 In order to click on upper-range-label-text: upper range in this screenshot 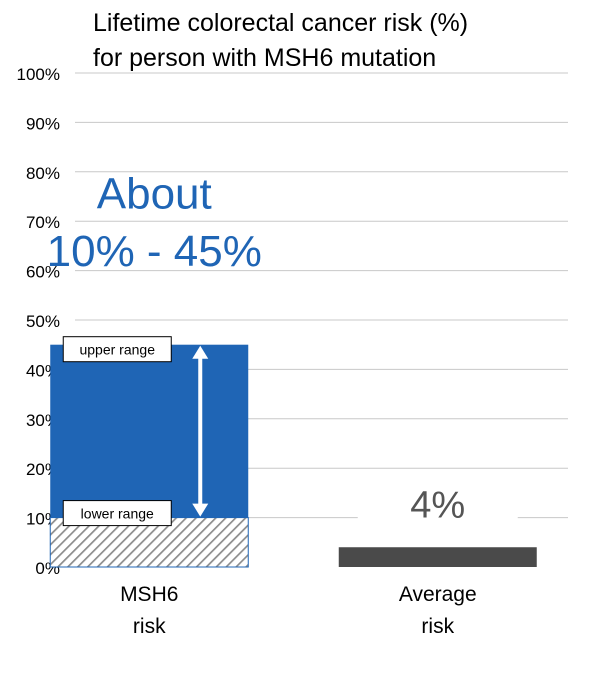, I will do `click(117, 350)`.